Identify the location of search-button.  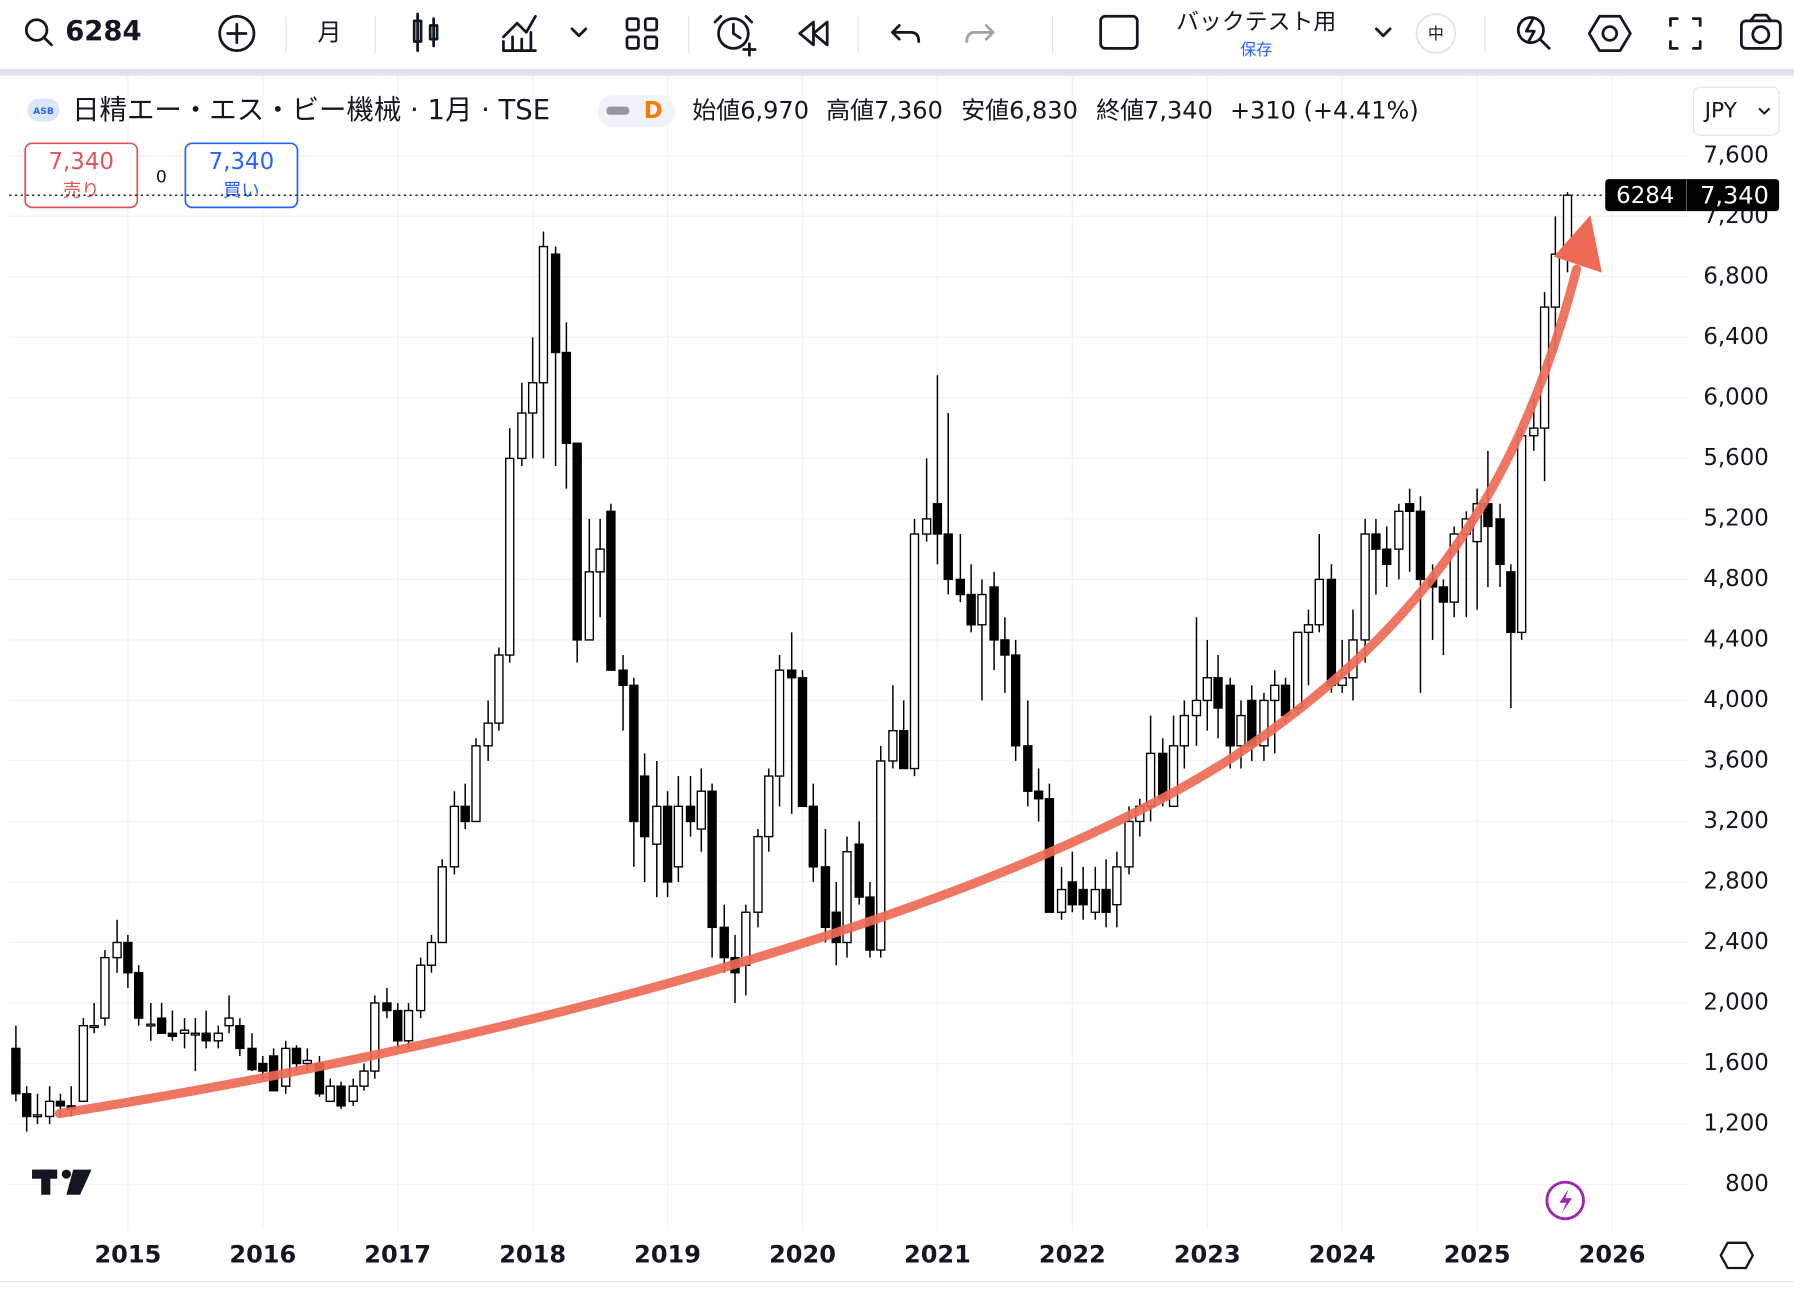
(38, 32).